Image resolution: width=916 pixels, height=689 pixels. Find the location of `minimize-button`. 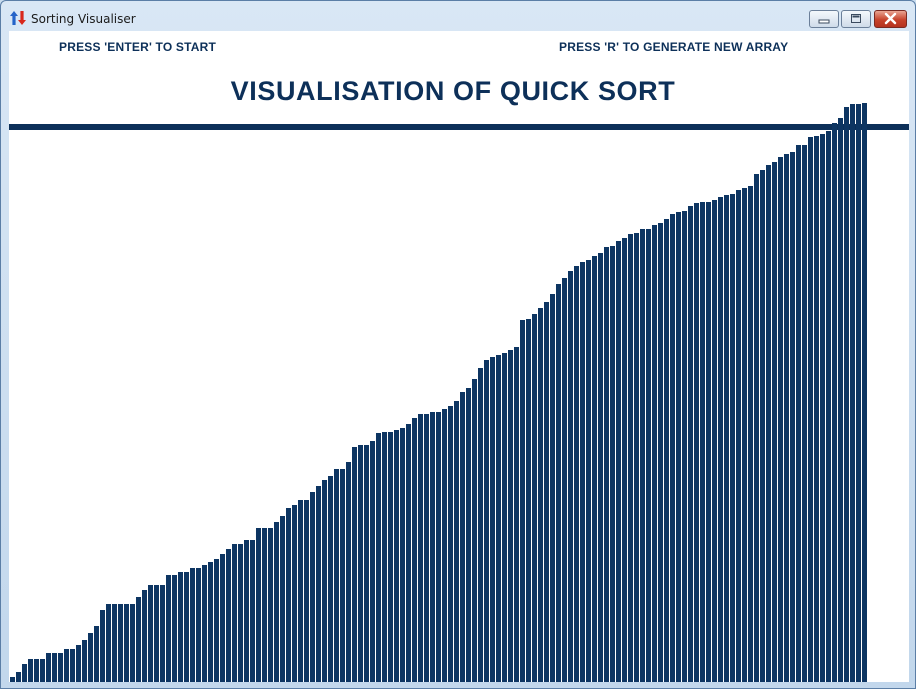

minimize-button is located at coordinates (824, 19).